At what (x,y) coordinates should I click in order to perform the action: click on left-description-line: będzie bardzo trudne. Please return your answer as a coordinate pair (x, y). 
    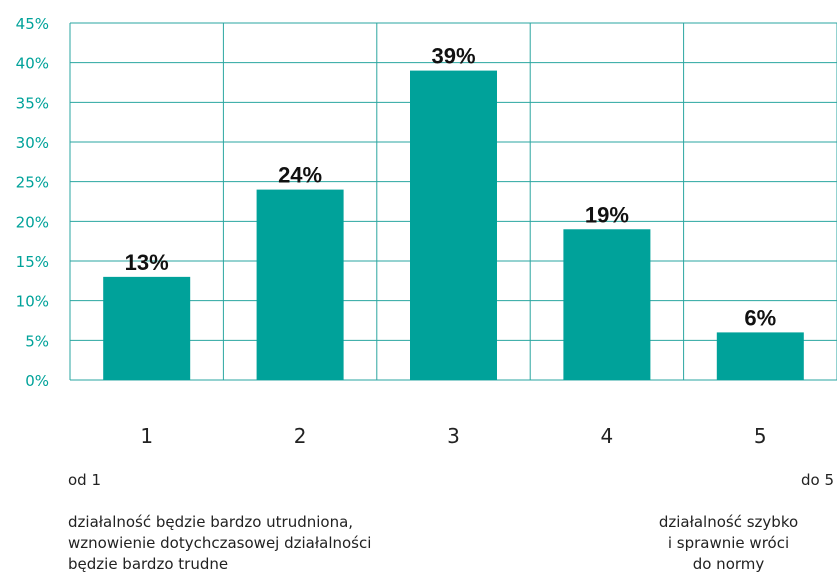
    Looking at the image, I should click on (148, 564).